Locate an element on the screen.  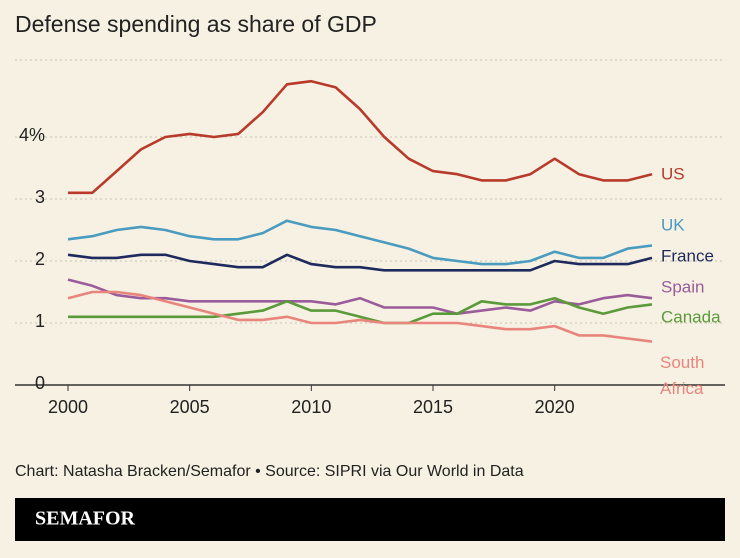
x-tick-label: 2015 is located at coordinates (433, 407).